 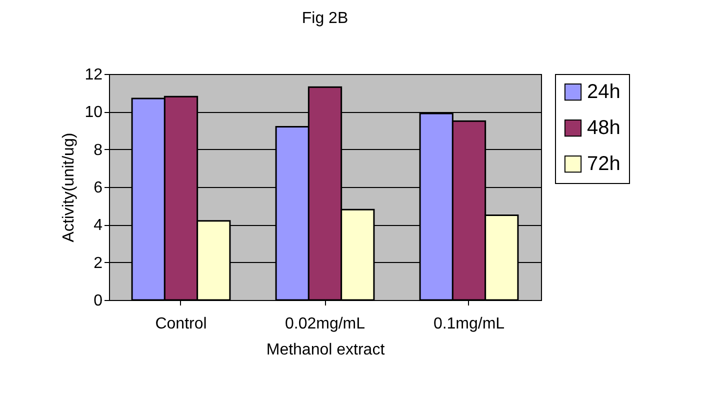 I want to click on x-tick-label: 0.02mg/mL, so click(x=325, y=324).